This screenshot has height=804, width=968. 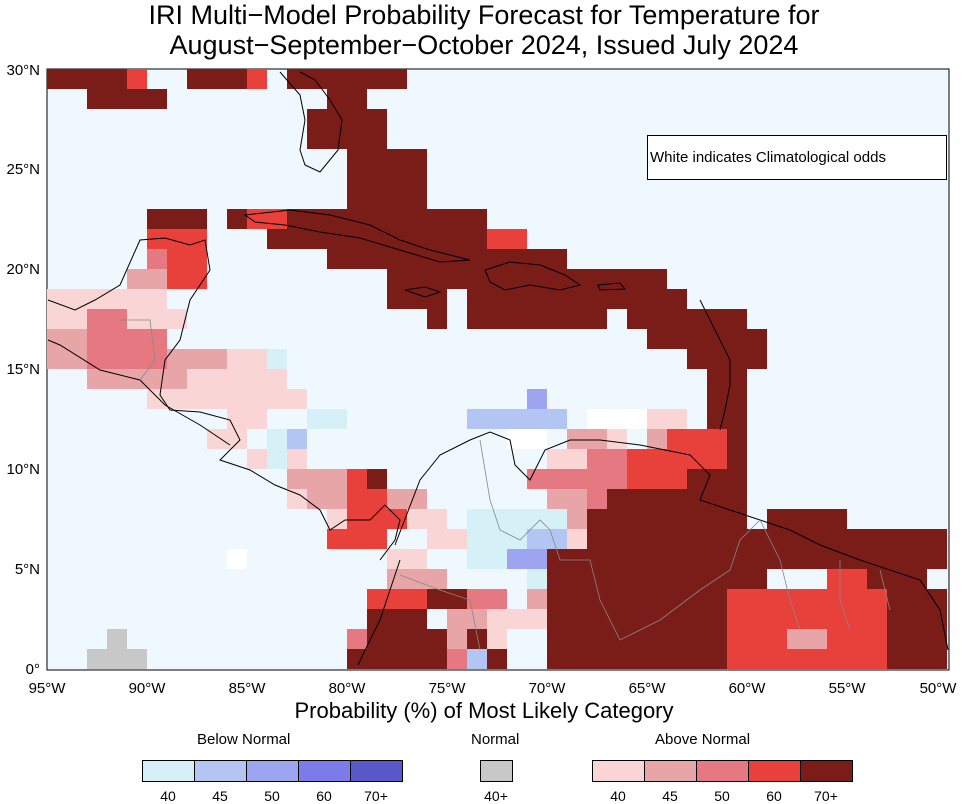 I want to click on border-colombia-ecuador, so click(x=440, y=612).